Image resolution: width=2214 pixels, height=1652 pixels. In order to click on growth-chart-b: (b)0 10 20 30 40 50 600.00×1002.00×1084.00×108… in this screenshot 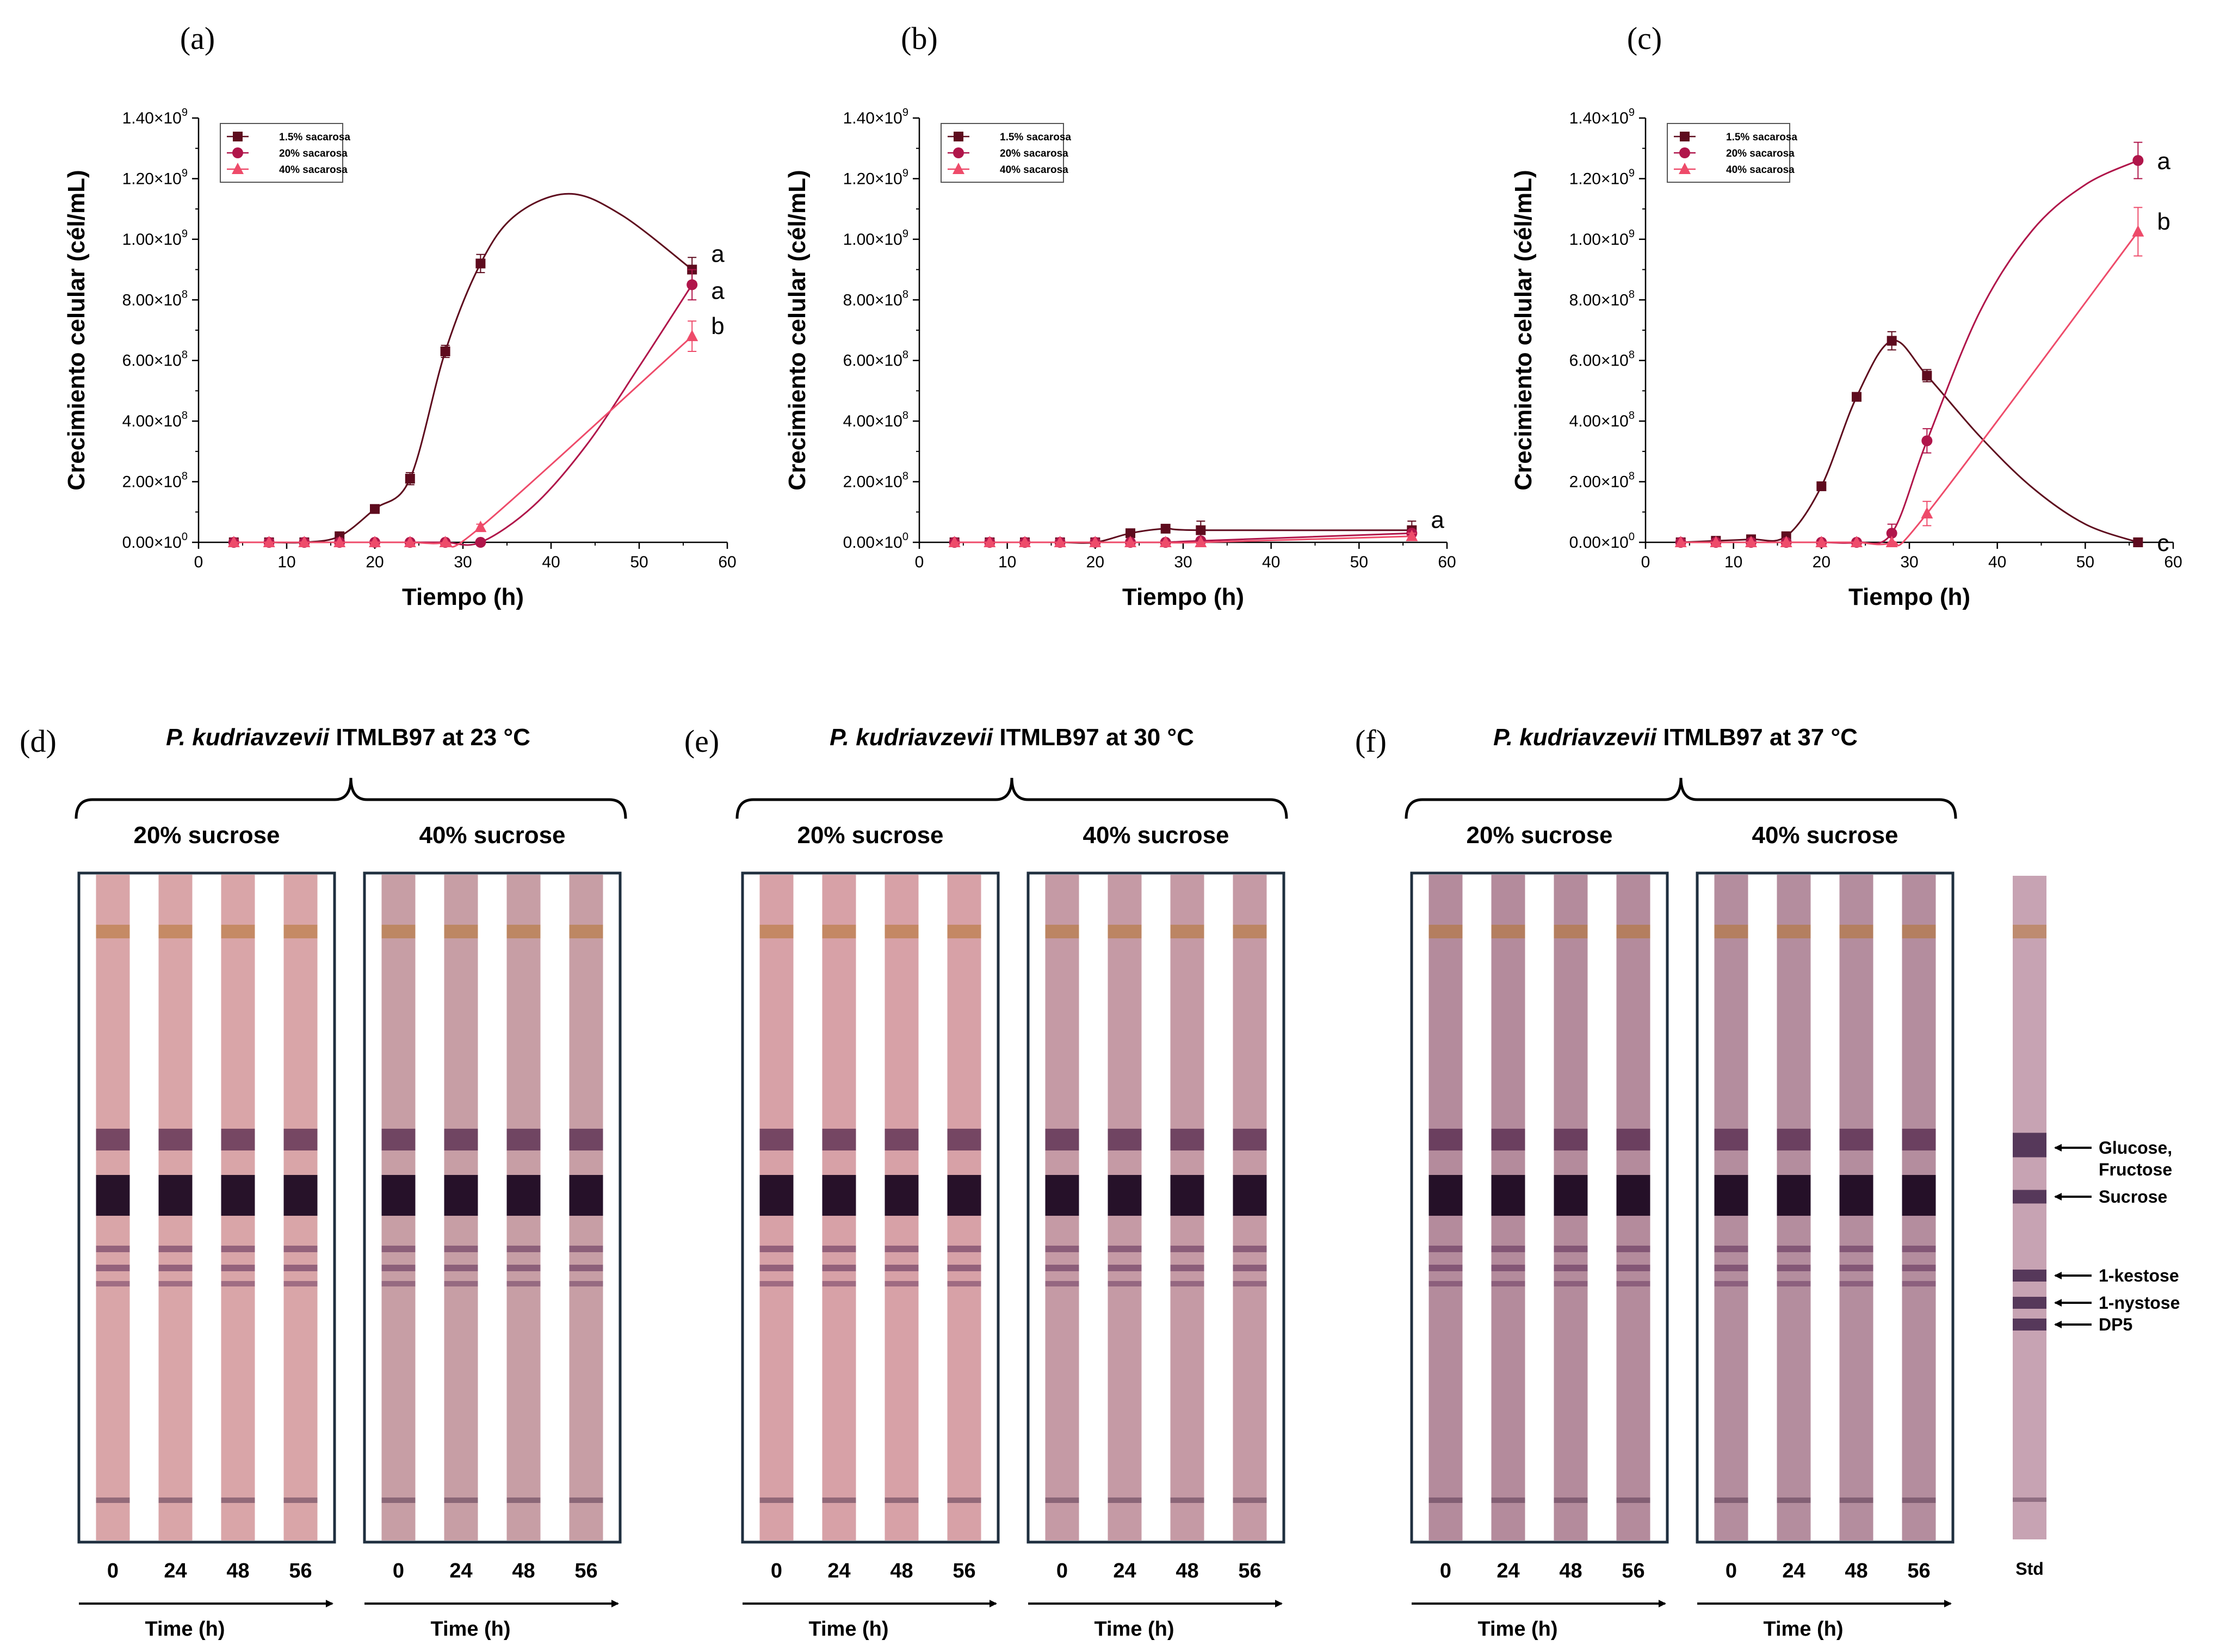, I will do `click(1120, 316)`.